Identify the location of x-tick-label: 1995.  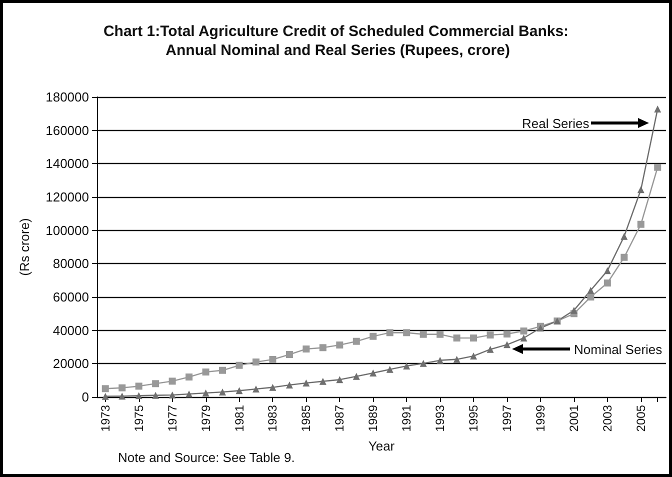
(473, 418).